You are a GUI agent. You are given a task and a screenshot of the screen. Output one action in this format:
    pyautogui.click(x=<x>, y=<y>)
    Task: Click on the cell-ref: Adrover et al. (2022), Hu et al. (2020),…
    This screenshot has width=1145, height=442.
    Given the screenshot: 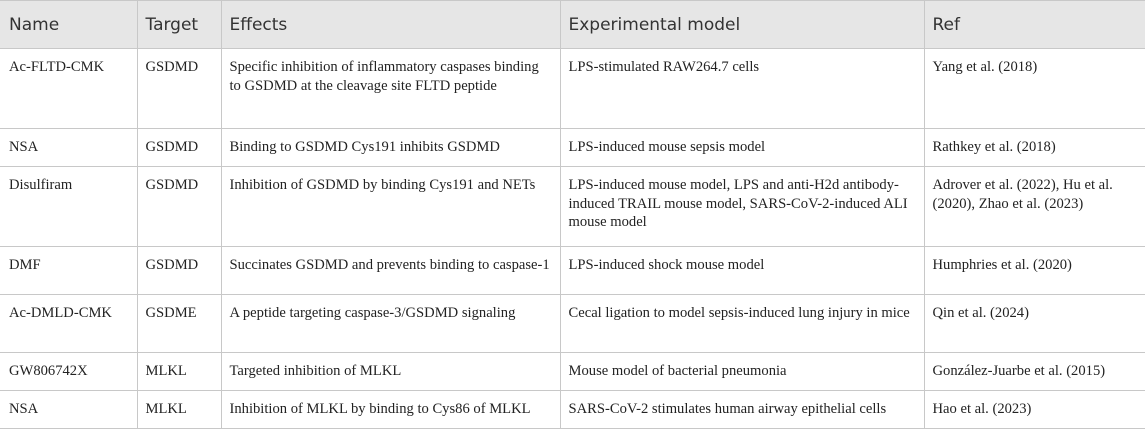 What is the action you would take?
    pyautogui.click(x=1034, y=206)
    